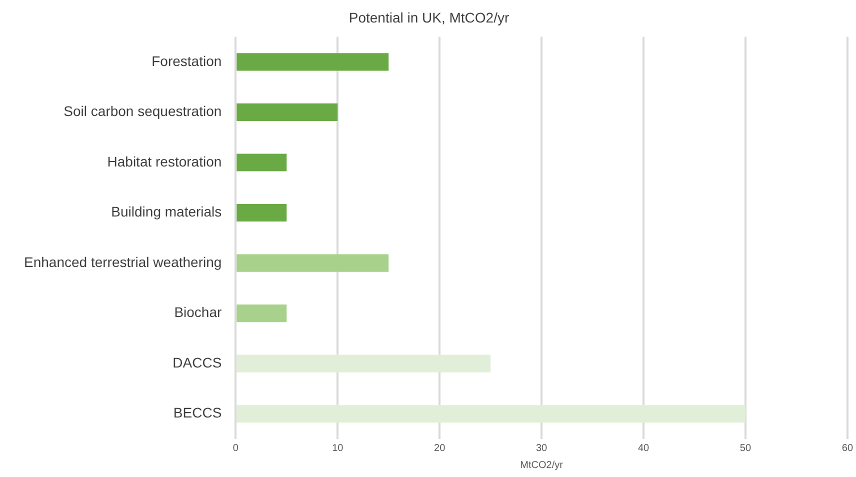 The height and width of the screenshot is (477, 856). What do you see at coordinates (164, 161) in the screenshot?
I see `y-tick-label: Habitat restoration` at bounding box center [164, 161].